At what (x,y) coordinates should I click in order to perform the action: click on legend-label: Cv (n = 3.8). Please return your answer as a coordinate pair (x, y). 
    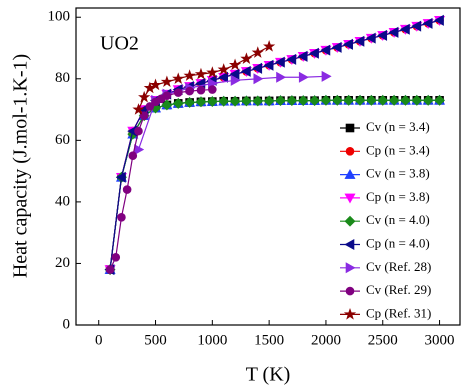
    Looking at the image, I should click on (398, 173).